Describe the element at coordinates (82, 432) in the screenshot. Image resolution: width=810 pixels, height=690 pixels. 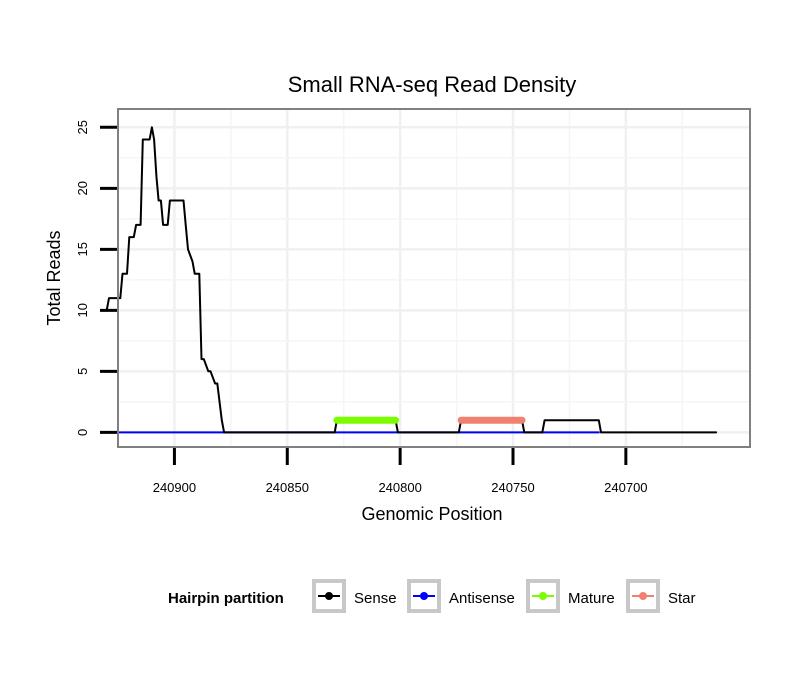
I see `y-tick-label: 0` at that location.